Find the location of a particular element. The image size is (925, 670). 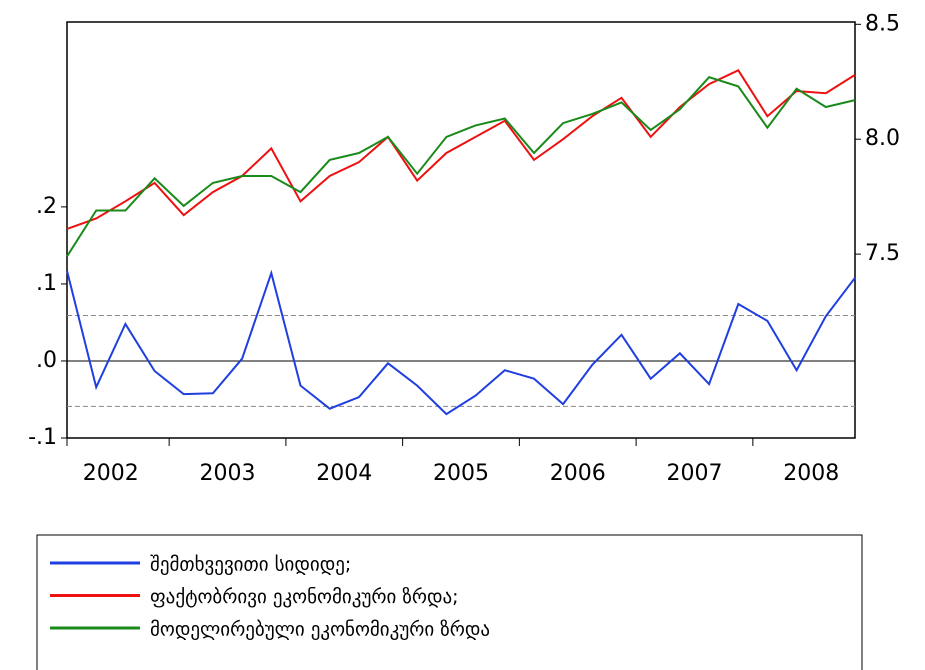

y-tick-label: .1 is located at coordinates (46, 283).